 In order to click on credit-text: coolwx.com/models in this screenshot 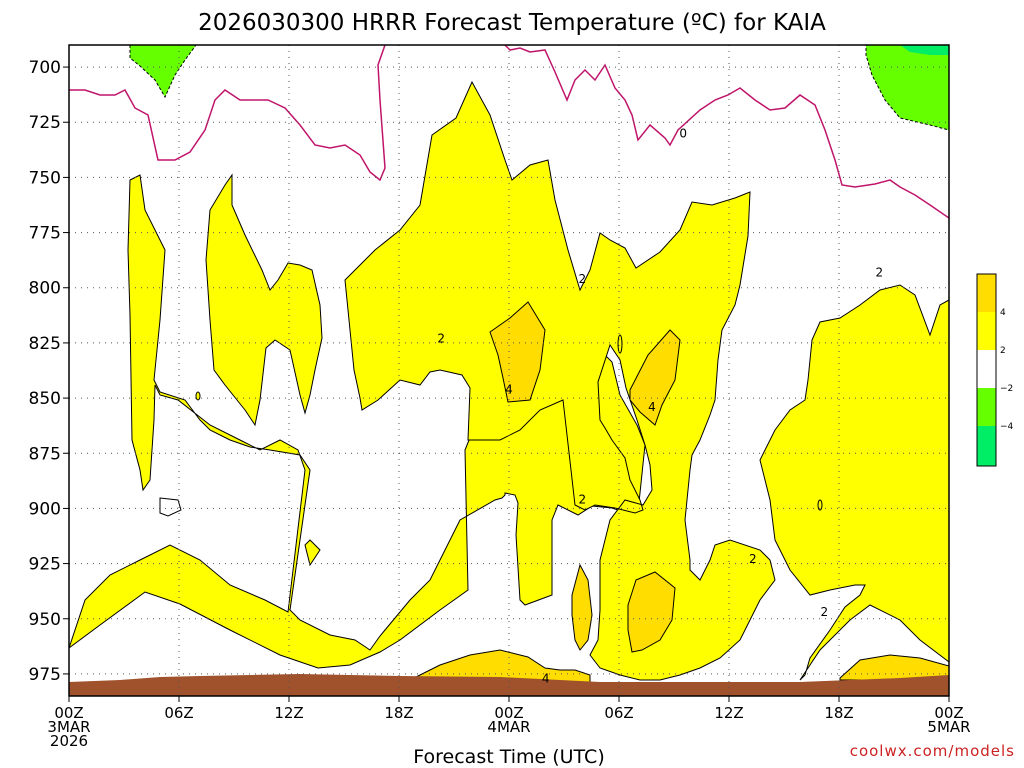, I will do `click(932, 751)`.